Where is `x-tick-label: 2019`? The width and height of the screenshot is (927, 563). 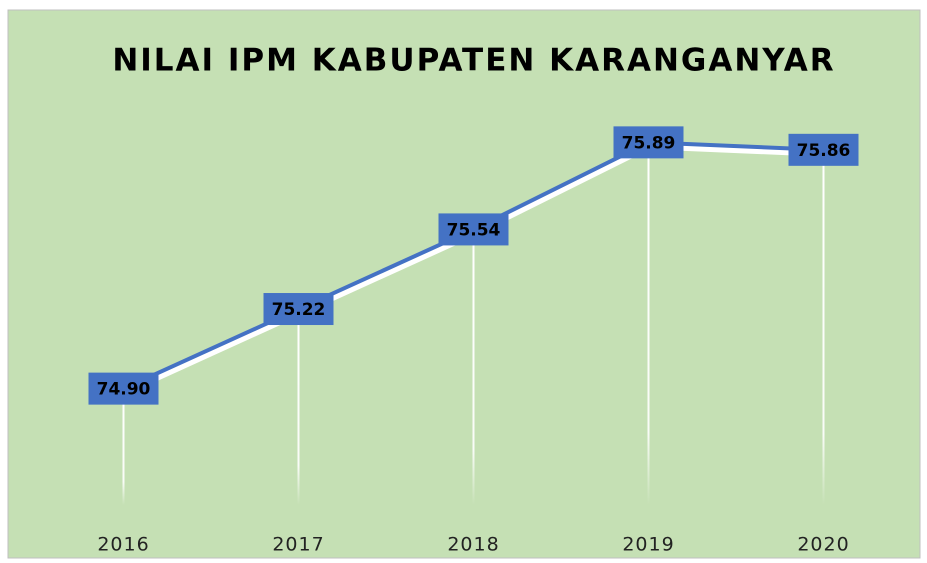
x-tick-label: 2019 is located at coordinates (648, 545).